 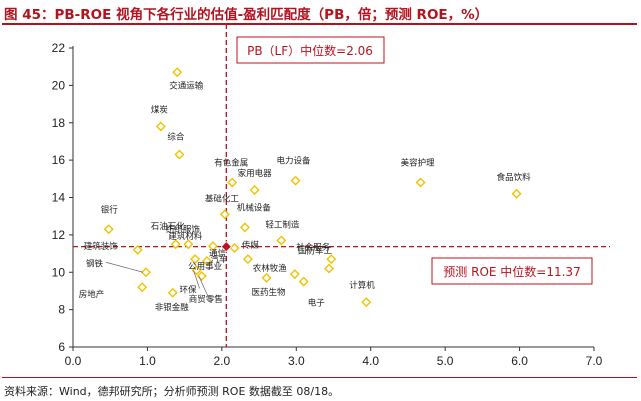 What do you see at coordinates (317, 303) in the screenshot?
I see `data-point-label: 电子` at bounding box center [317, 303].